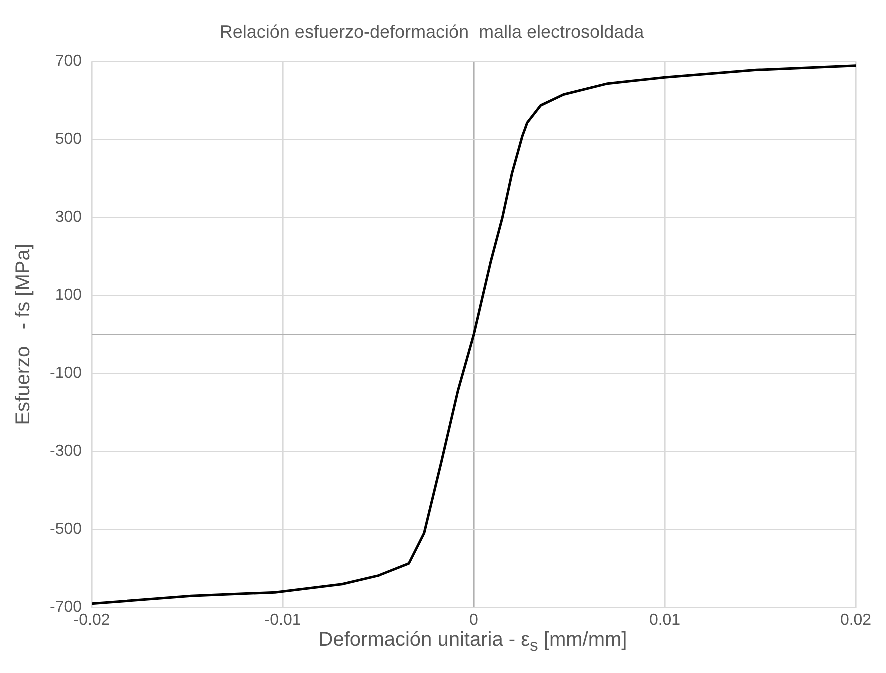  Describe the element at coordinates (665, 620) in the screenshot. I see `x-tick-label: 0.01` at that location.